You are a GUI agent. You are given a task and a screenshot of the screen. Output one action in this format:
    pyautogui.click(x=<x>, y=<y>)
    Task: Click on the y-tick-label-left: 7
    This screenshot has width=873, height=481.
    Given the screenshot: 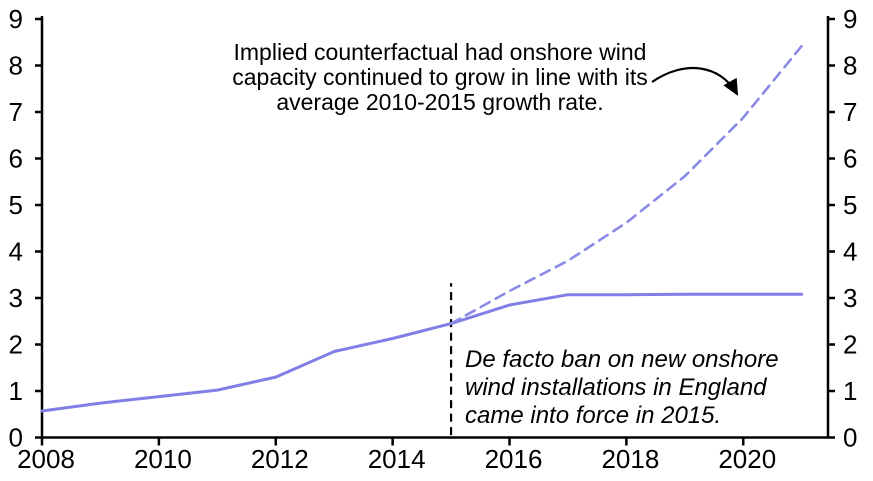 What is the action you would take?
    pyautogui.click(x=16, y=112)
    